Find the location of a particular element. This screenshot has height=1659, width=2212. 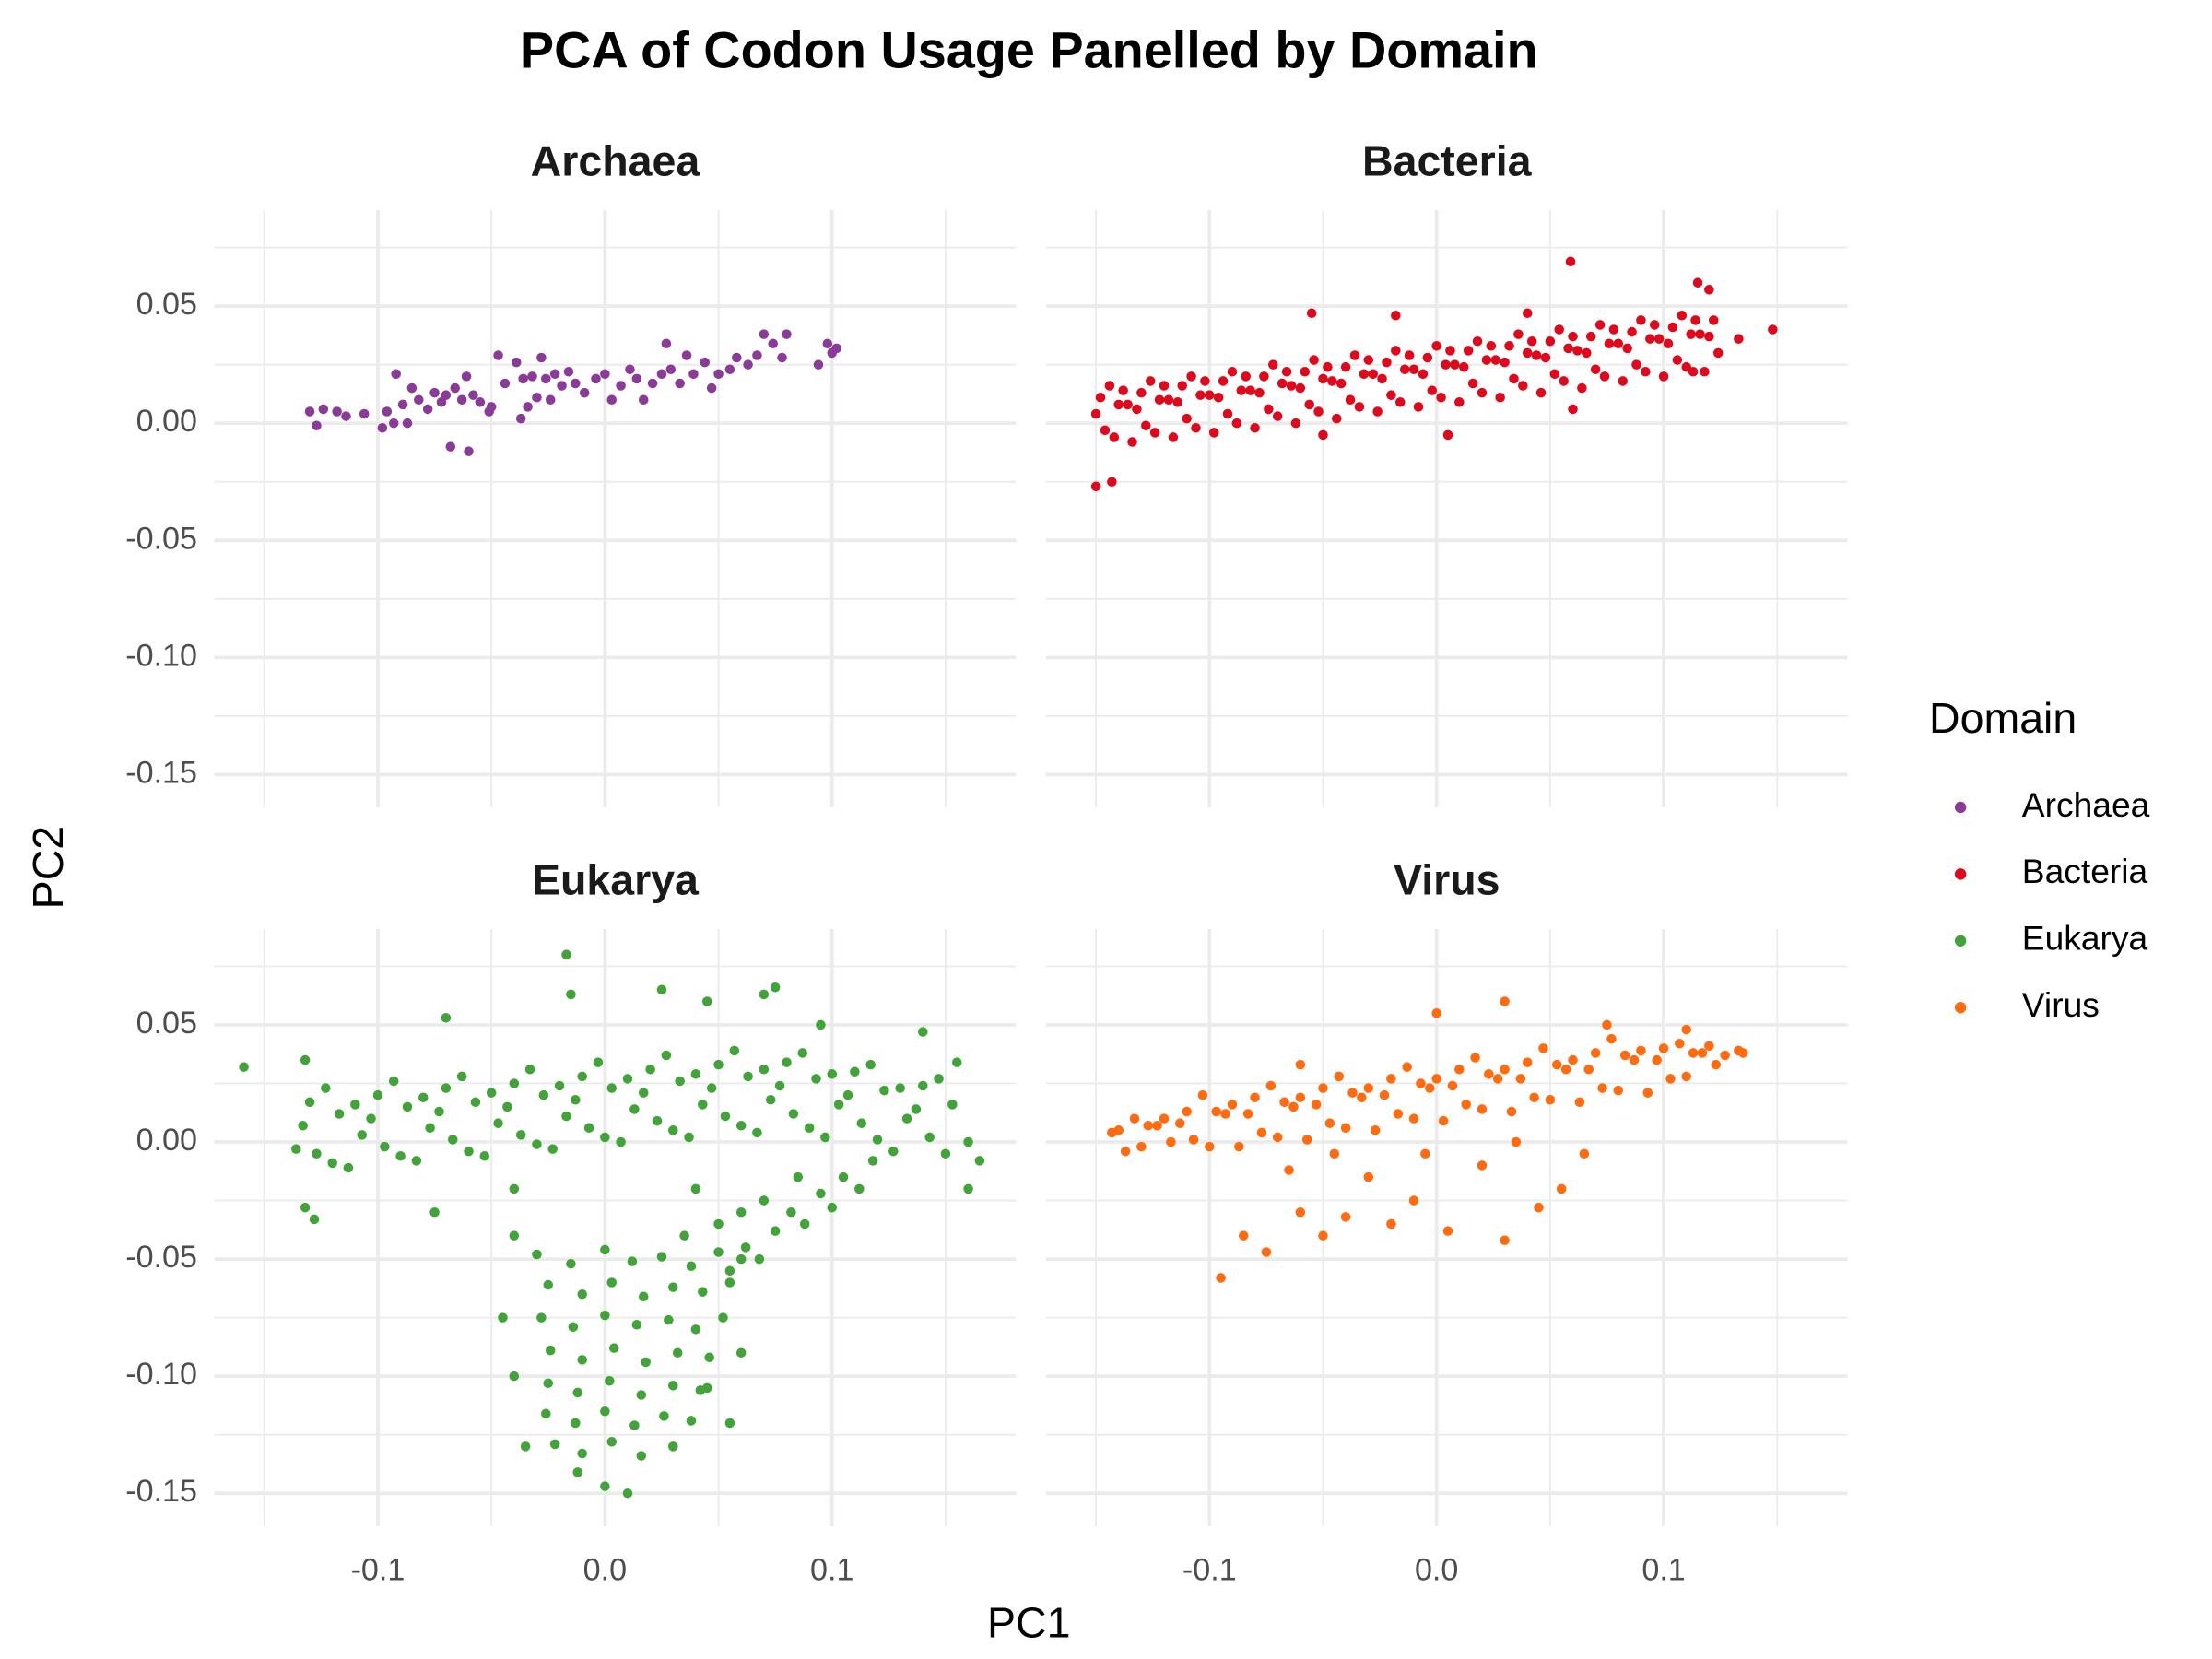

y-axis-title: PC2 is located at coordinates (48, 867).